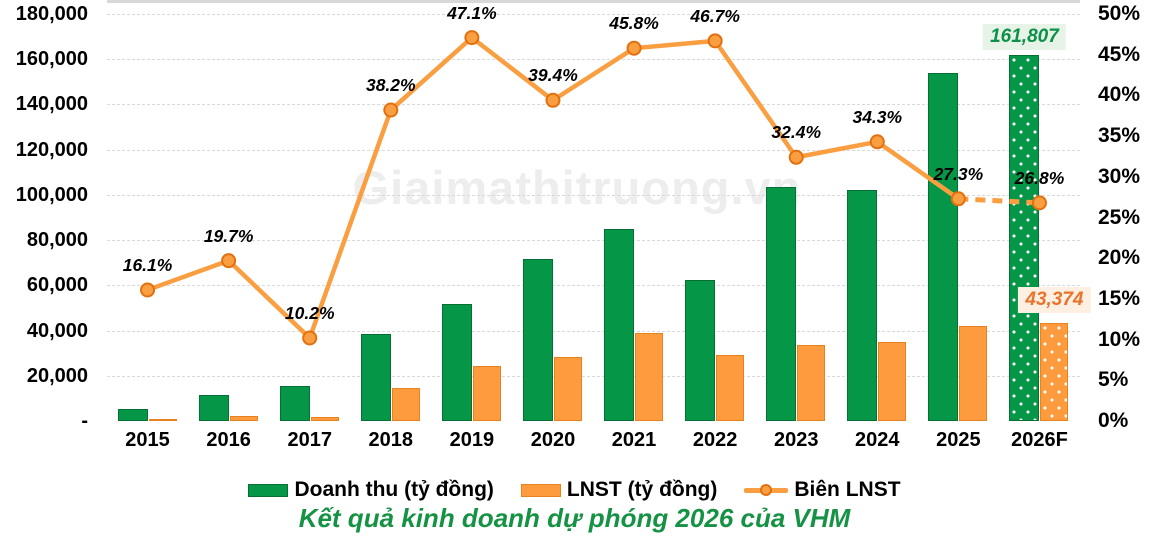  Describe the element at coordinates (309, 440) in the screenshot. I see `x-axis-tick-2017: 2017` at that location.